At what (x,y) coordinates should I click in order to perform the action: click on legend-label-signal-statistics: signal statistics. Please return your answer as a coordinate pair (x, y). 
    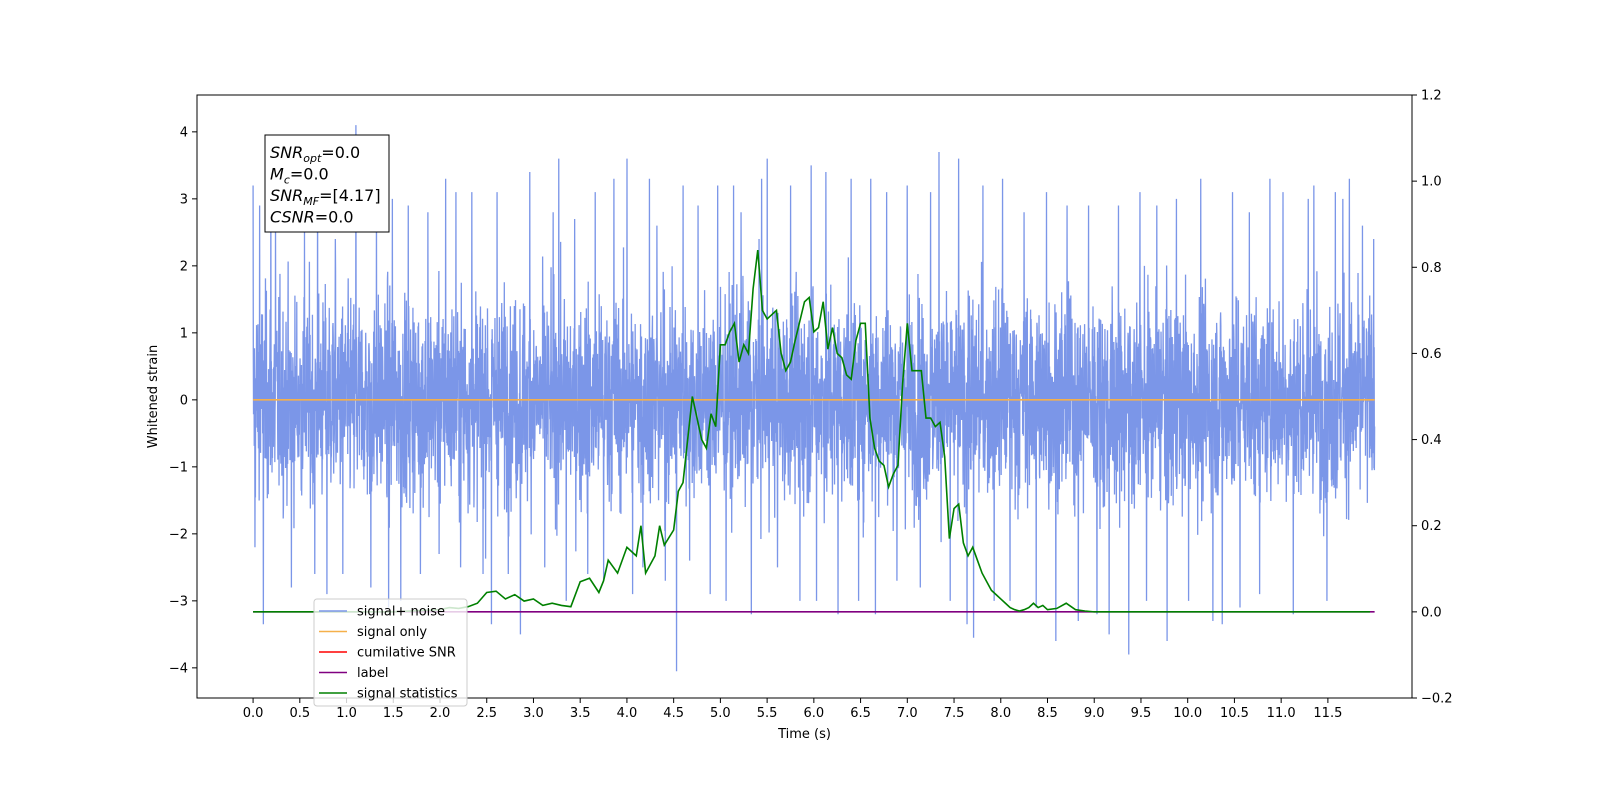
    Looking at the image, I should click on (407, 694).